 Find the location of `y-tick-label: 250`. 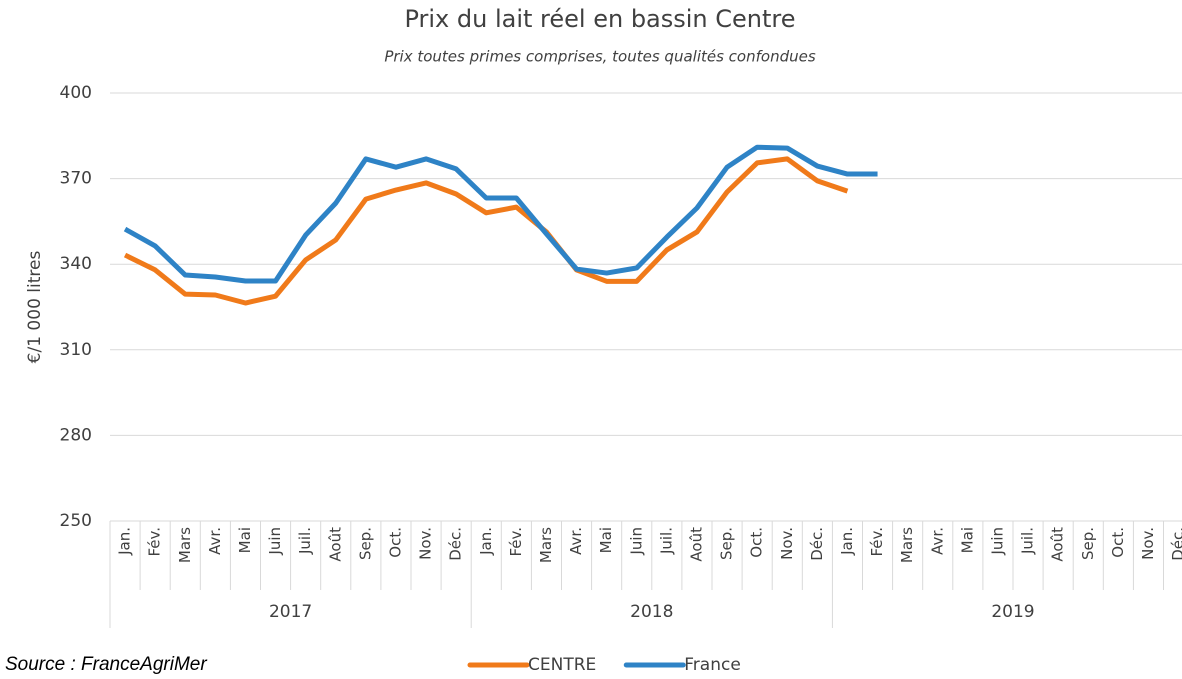

y-tick-label: 250 is located at coordinates (76, 521).